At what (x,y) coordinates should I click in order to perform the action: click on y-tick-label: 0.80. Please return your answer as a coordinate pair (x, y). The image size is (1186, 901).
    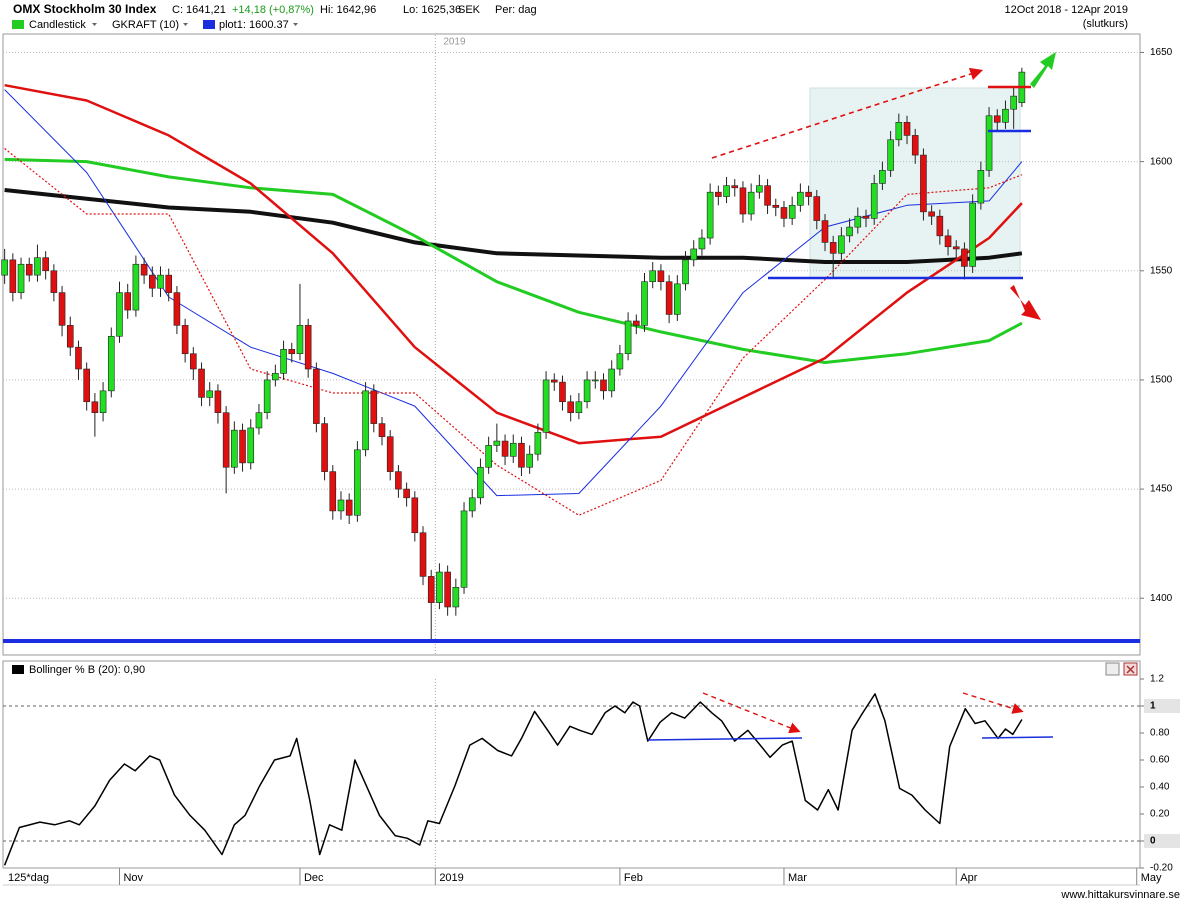
    Looking at the image, I should click on (1160, 733).